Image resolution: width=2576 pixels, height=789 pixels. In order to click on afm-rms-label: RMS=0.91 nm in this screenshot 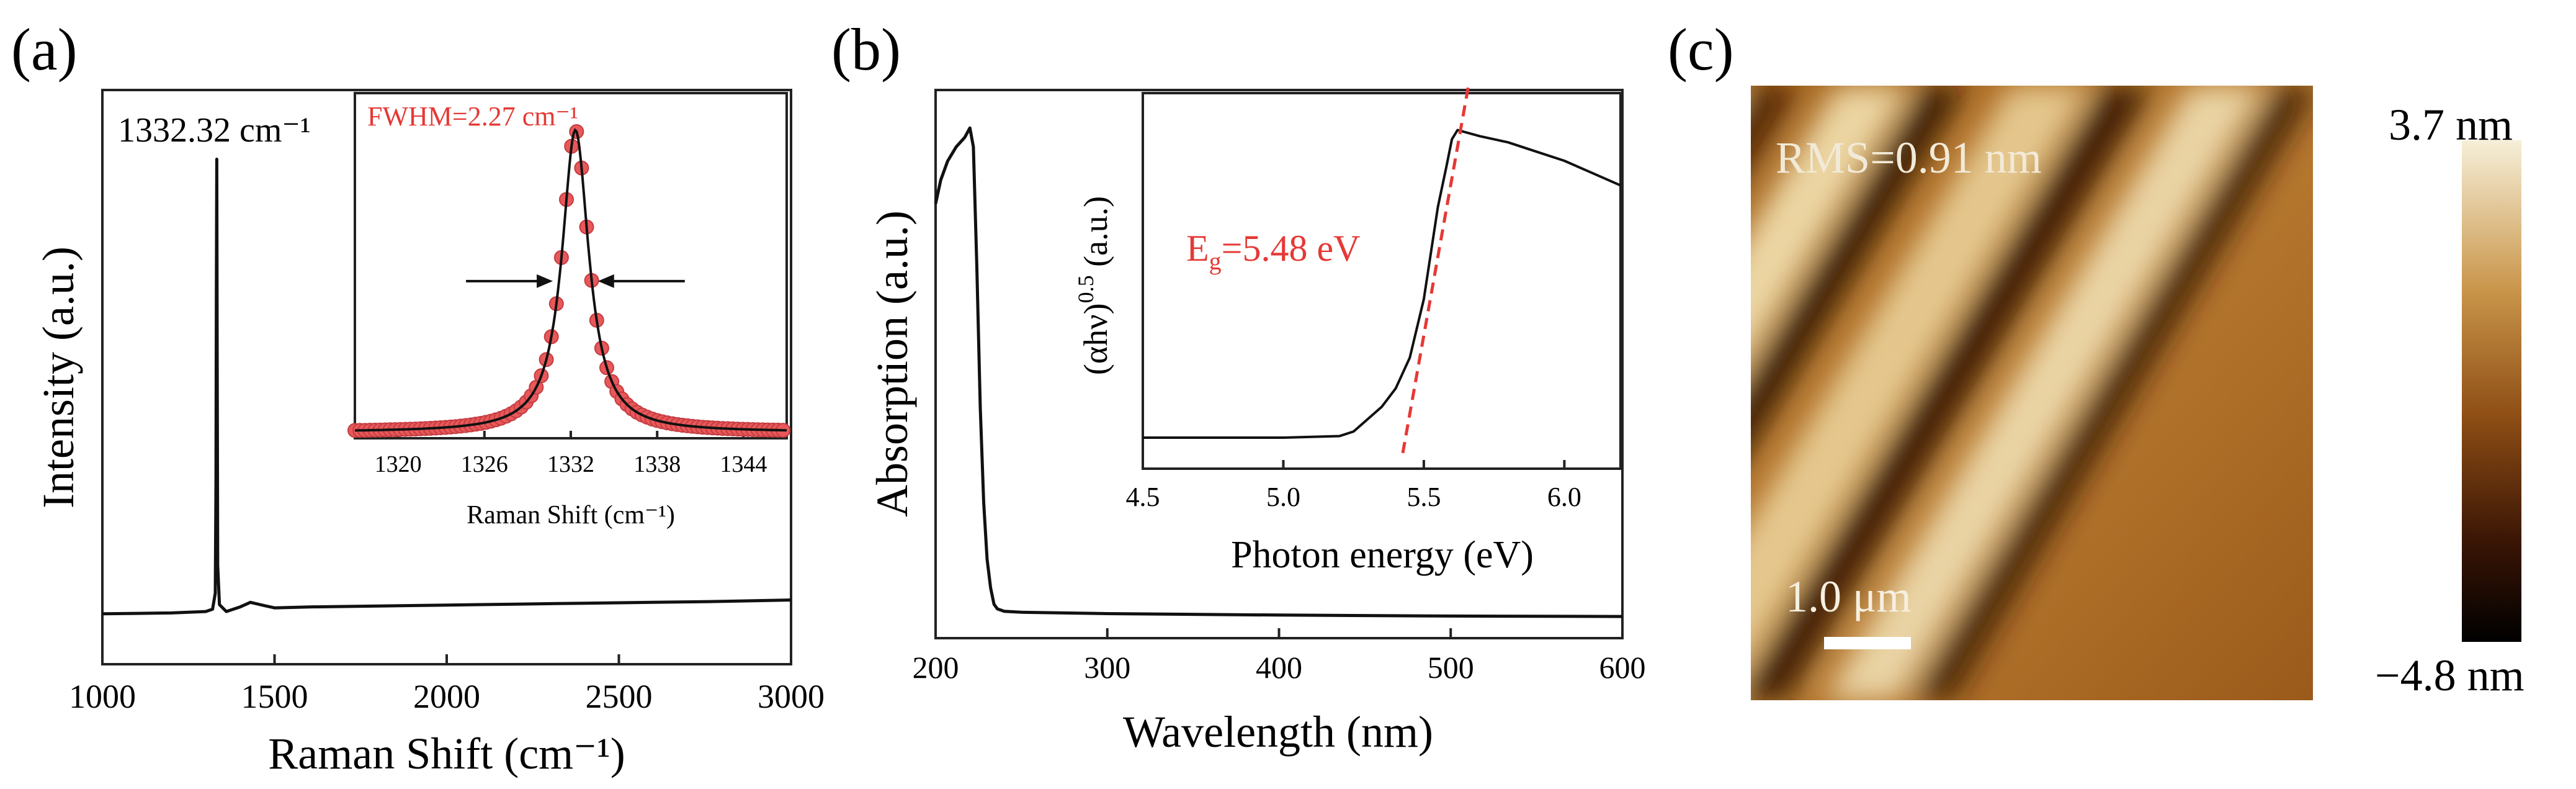, I will do `click(1909, 158)`.